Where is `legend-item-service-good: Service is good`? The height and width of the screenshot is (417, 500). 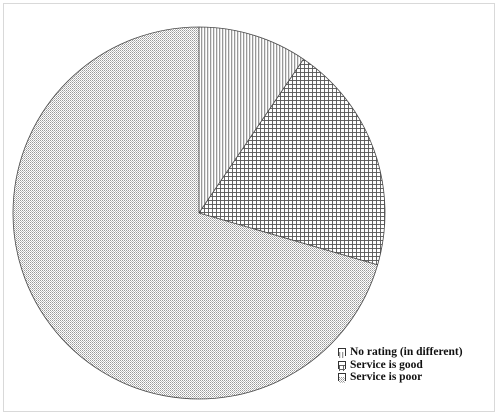
legend-item-service-good: Service is good is located at coordinates (416, 365).